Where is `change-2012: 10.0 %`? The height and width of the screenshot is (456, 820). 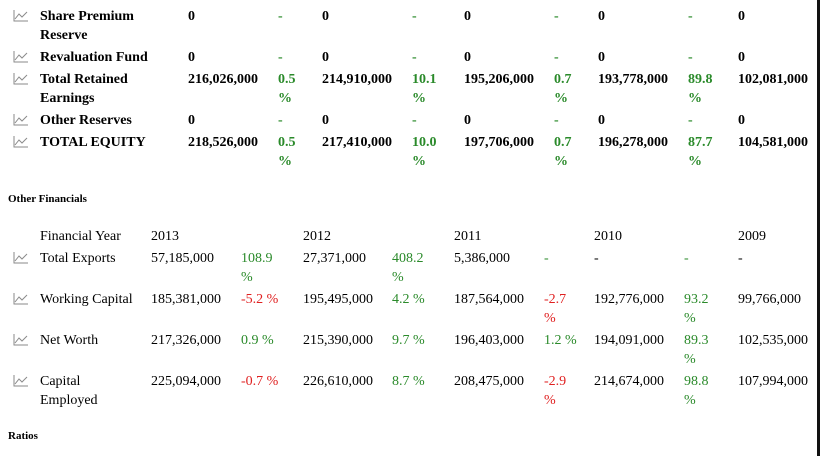
change-2012: 10.0 % is located at coordinates (424, 152).